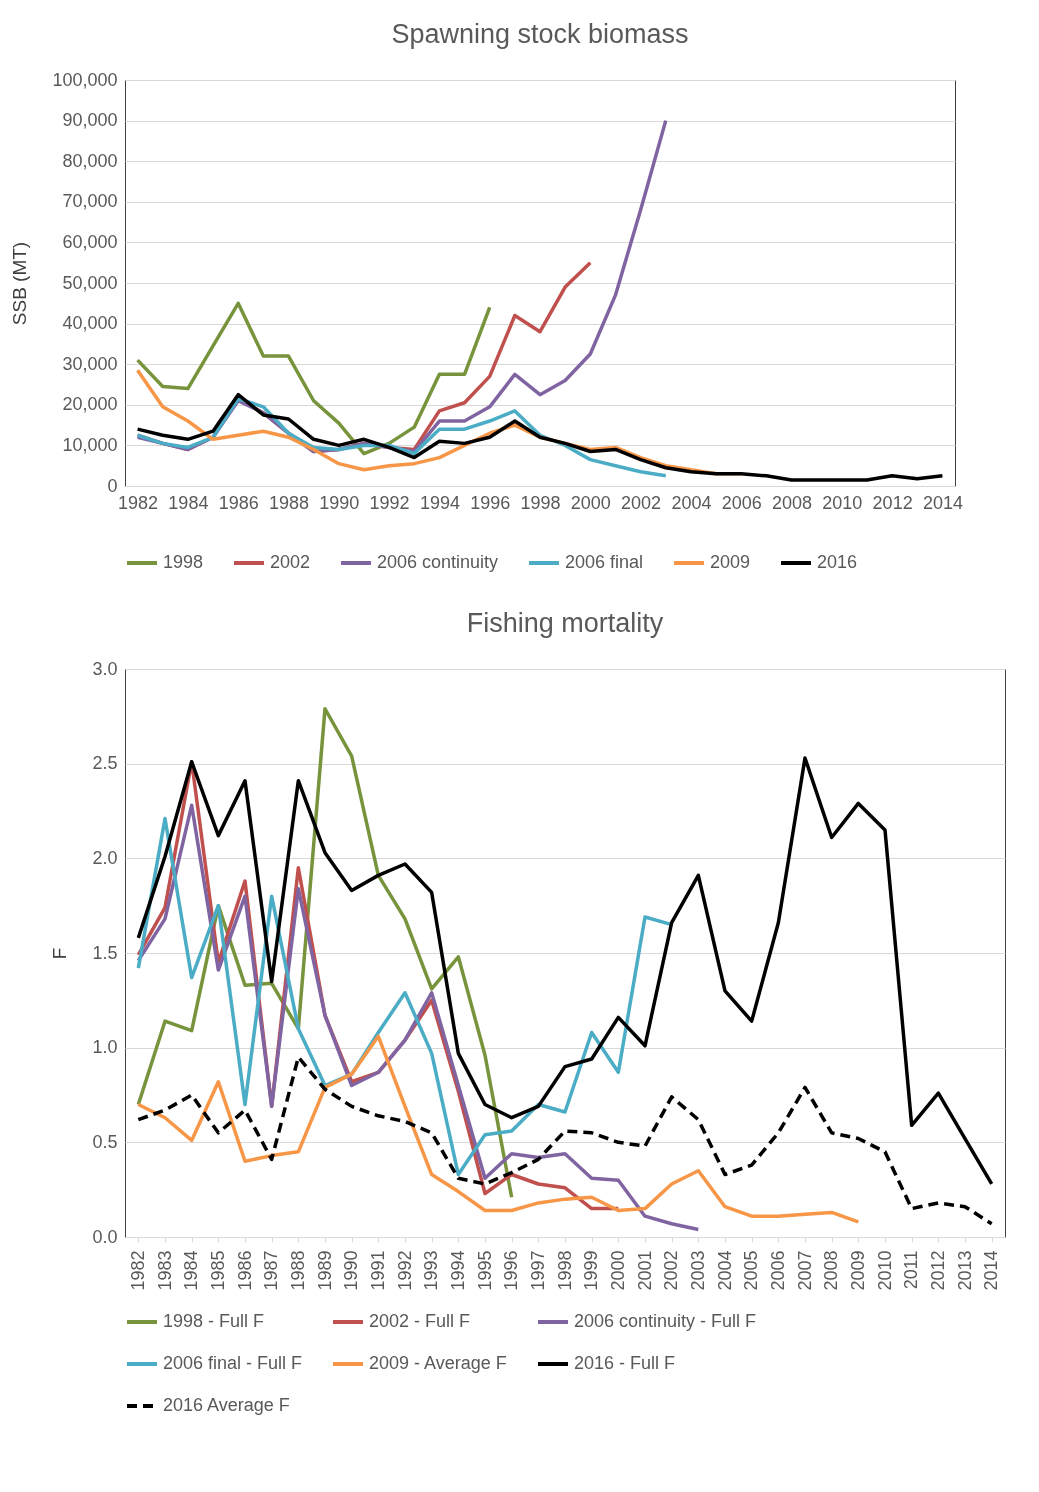 This screenshot has height=1492, width=1039. Describe the element at coordinates (697, 1270) in the screenshot. I see `x-tick-label: 2003` at that location.